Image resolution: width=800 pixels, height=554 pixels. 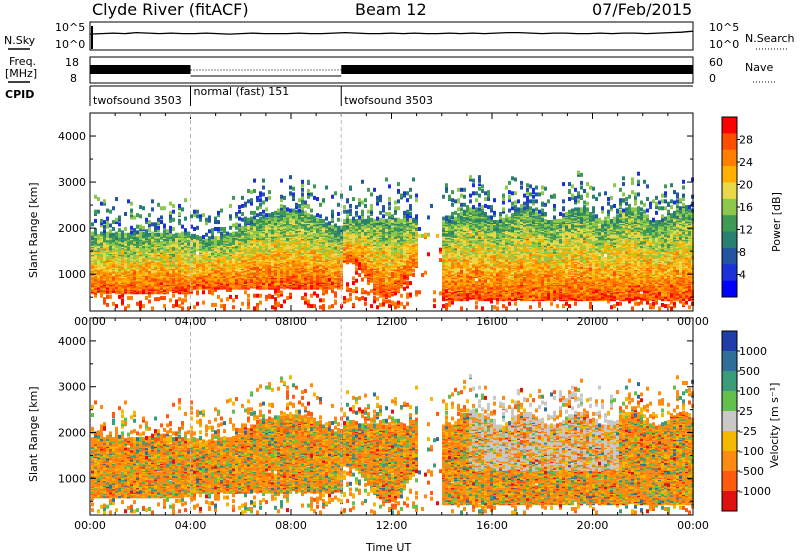 What do you see at coordinates (70, 44) in the screenshot?
I see `noise-left-tick-low: 10^0` at bounding box center [70, 44].